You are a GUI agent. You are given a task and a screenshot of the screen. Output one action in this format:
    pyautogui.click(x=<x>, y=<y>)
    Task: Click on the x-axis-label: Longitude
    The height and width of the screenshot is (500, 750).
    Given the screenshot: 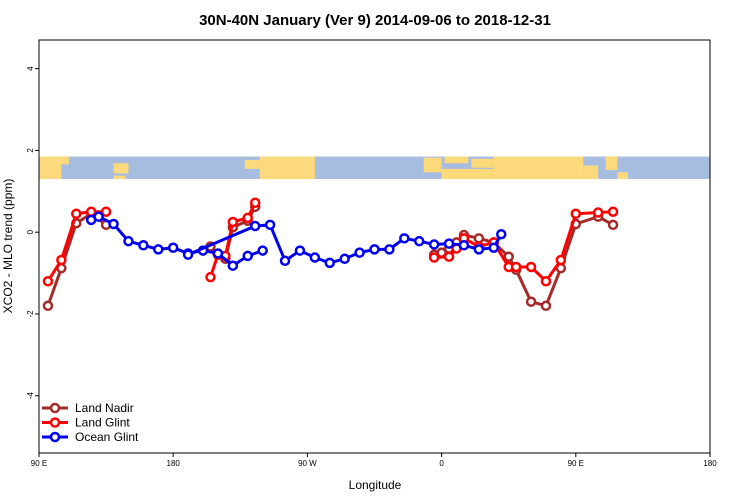 What is the action you would take?
    pyautogui.click(x=375, y=485)
    